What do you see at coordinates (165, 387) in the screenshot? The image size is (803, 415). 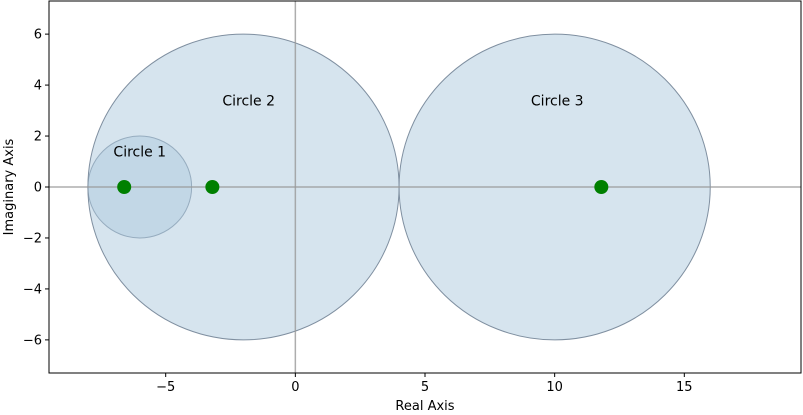 I see `x-tick-label: −5` at bounding box center [165, 387].